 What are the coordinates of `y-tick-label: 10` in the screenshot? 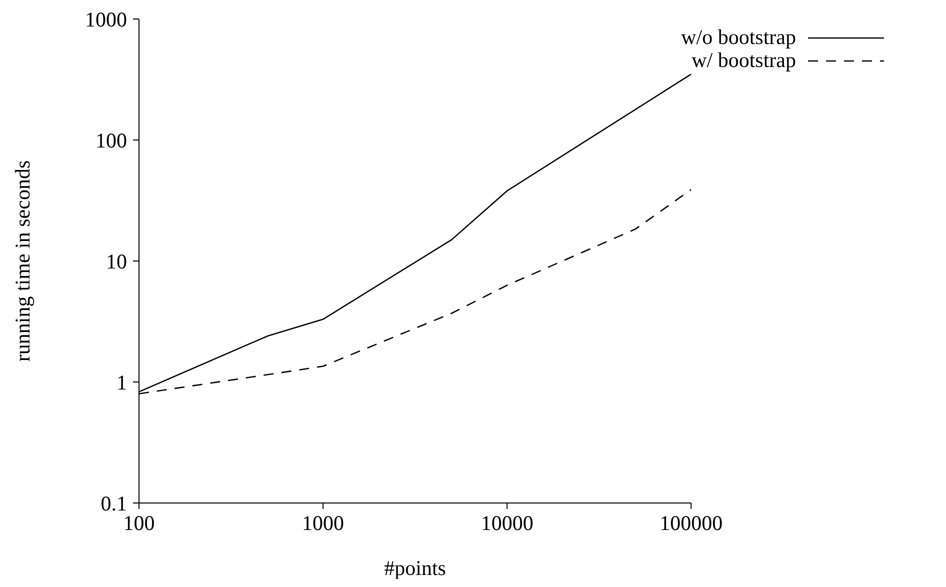 It's located at (116, 261).